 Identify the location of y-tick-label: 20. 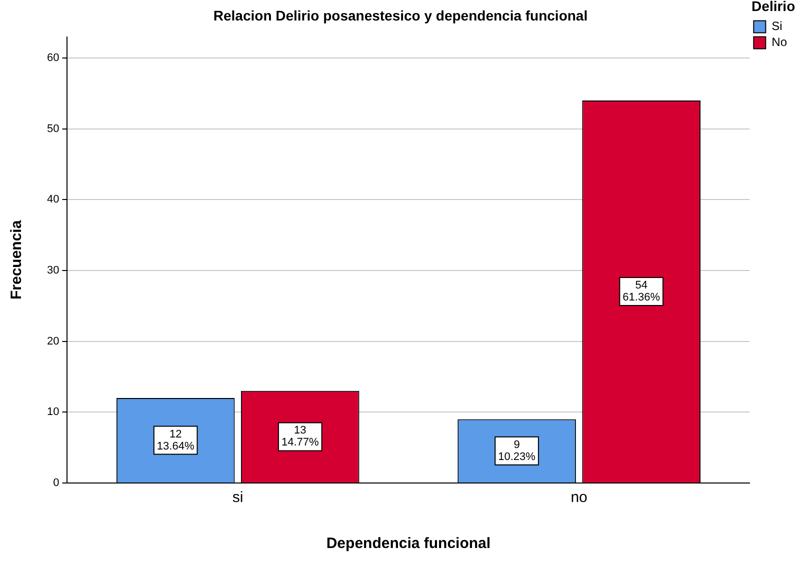
(53, 341).